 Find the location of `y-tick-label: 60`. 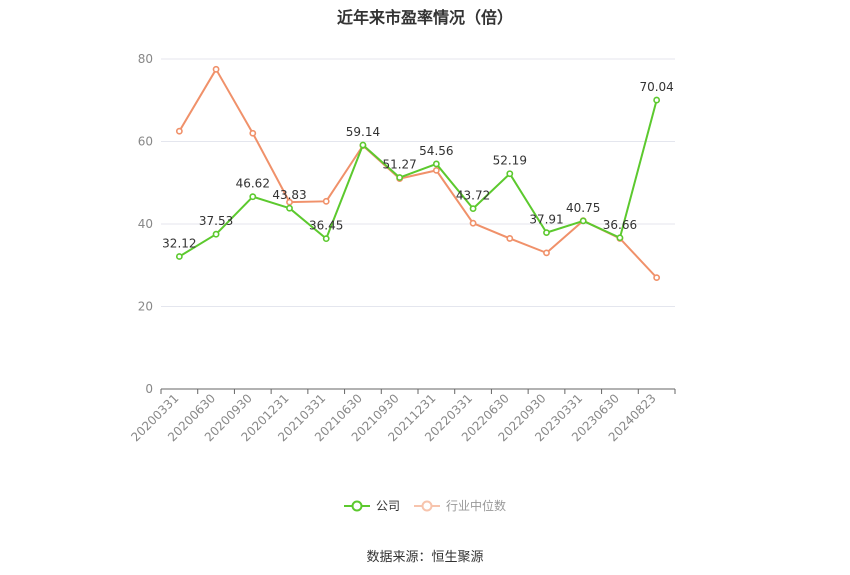

y-tick-label: 60 is located at coordinates (145, 142).